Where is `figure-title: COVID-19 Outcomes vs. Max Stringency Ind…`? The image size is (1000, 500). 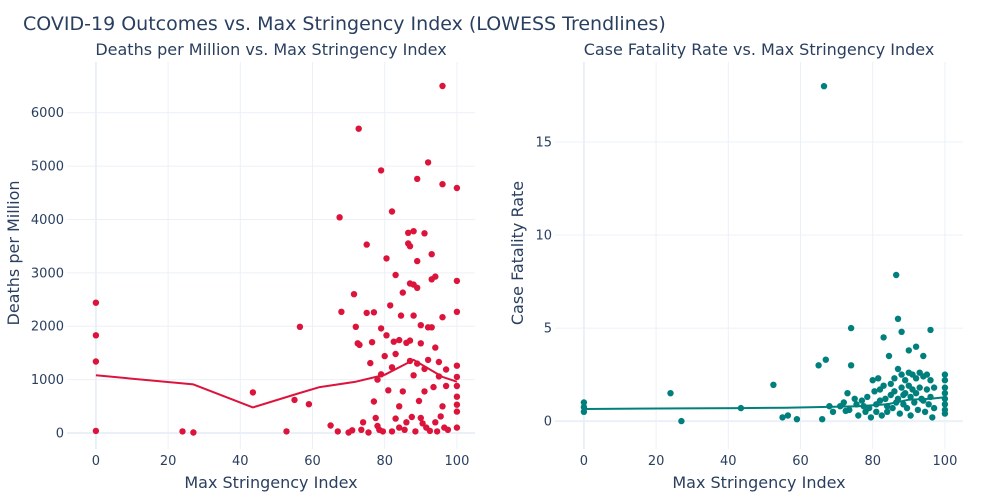
figure-title: COVID-19 Outcomes vs. Max Stringency Ind… is located at coordinates (344, 24).